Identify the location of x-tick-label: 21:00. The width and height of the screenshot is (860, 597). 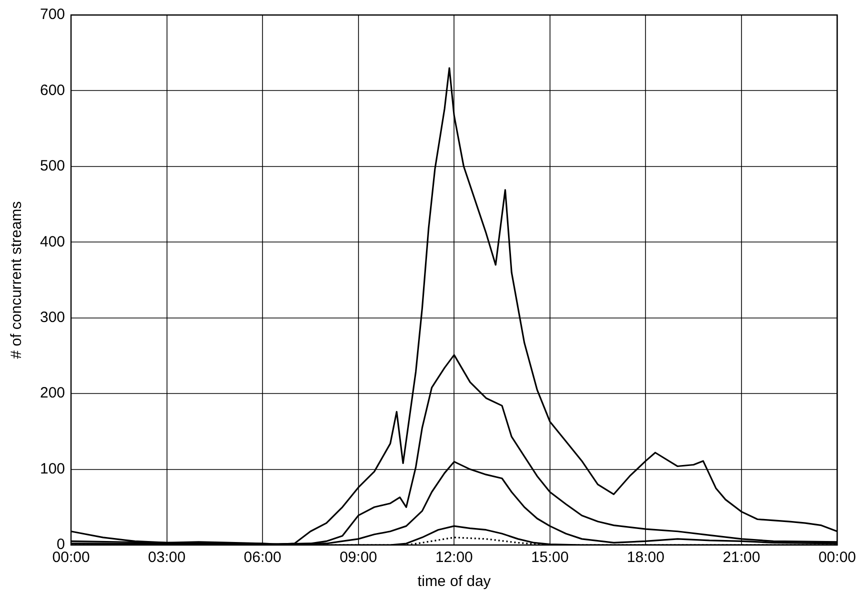
(741, 557).